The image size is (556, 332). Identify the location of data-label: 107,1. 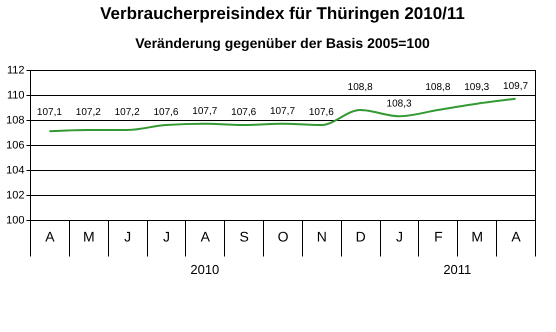
(49, 112).